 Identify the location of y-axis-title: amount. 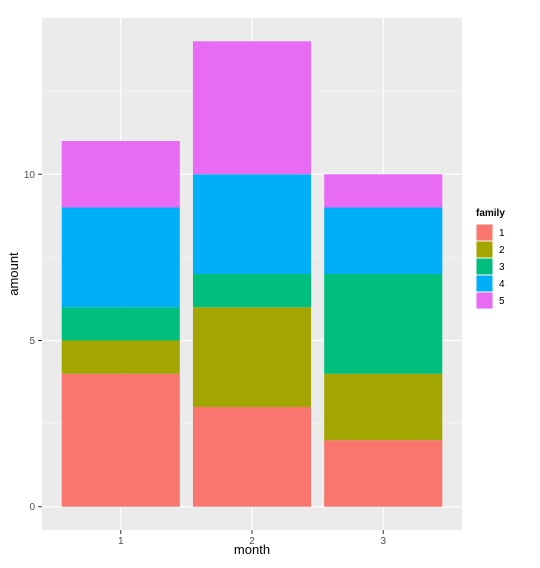
(13, 274).